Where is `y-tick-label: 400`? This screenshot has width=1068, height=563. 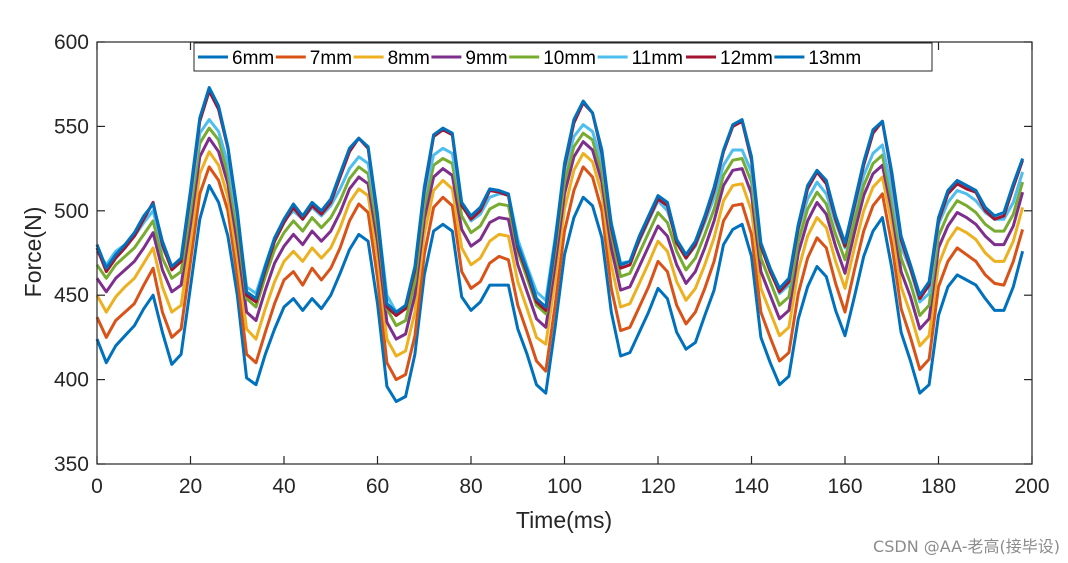 y-tick-label: 400 is located at coordinates (71, 380).